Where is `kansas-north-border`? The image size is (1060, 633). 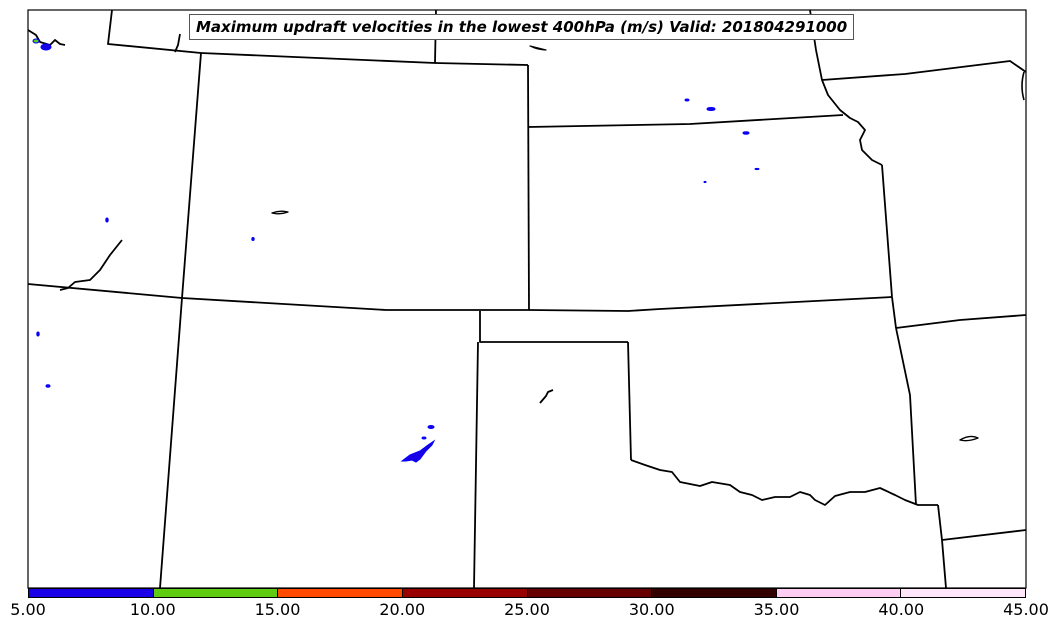 kansas-north-border is located at coordinates (685, 121).